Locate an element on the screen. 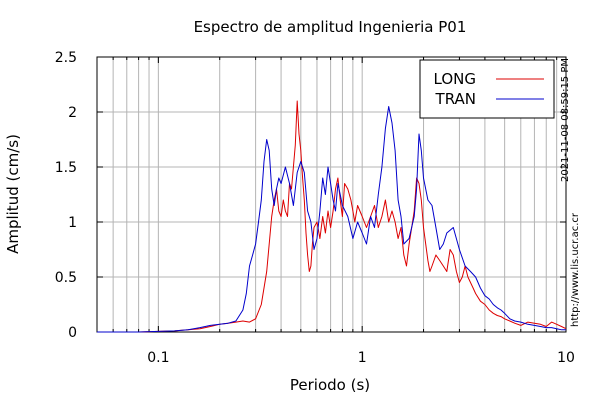  legend-label-long: LONG is located at coordinates (455, 79).